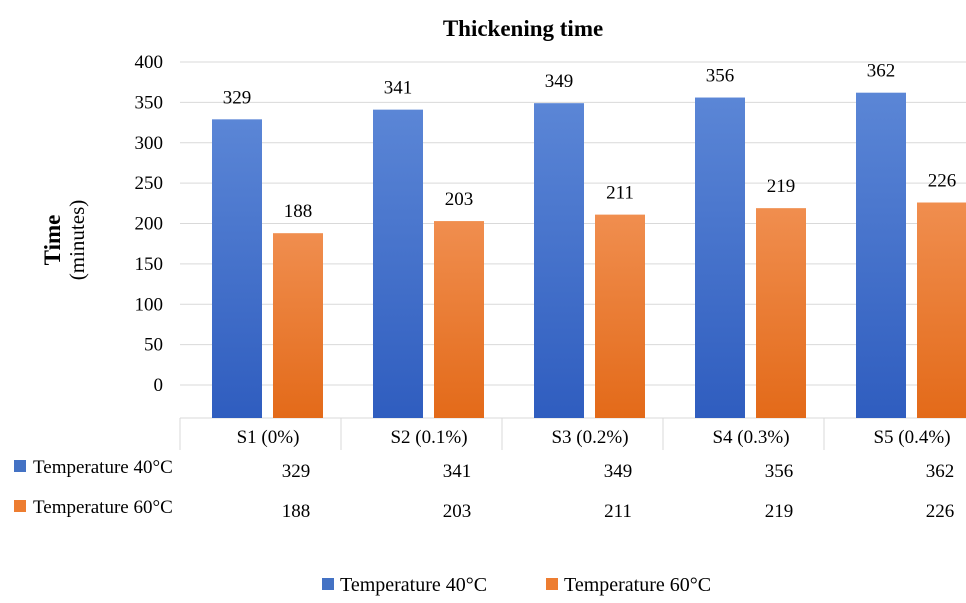 The image size is (966, 603). What do you see at coordinates (637, 585) in the screenshot?
I see `legend-label: Temperature 60°C` at bounding box center [637, 585].